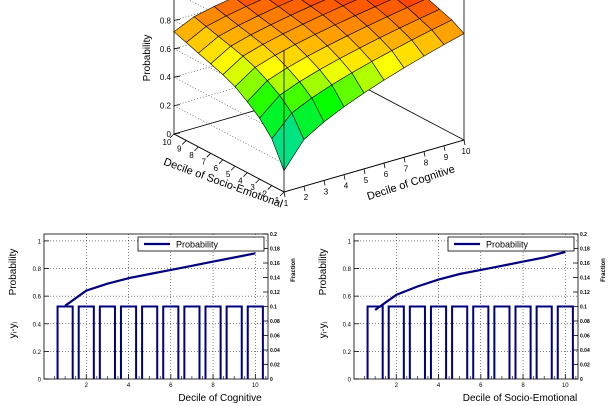 The width and height of the screenshot is (612, 406). What do you see at coordinates (216, 168) in the screenshot?
I see `y-tick-label: 6` at bounding box center [216, 168].